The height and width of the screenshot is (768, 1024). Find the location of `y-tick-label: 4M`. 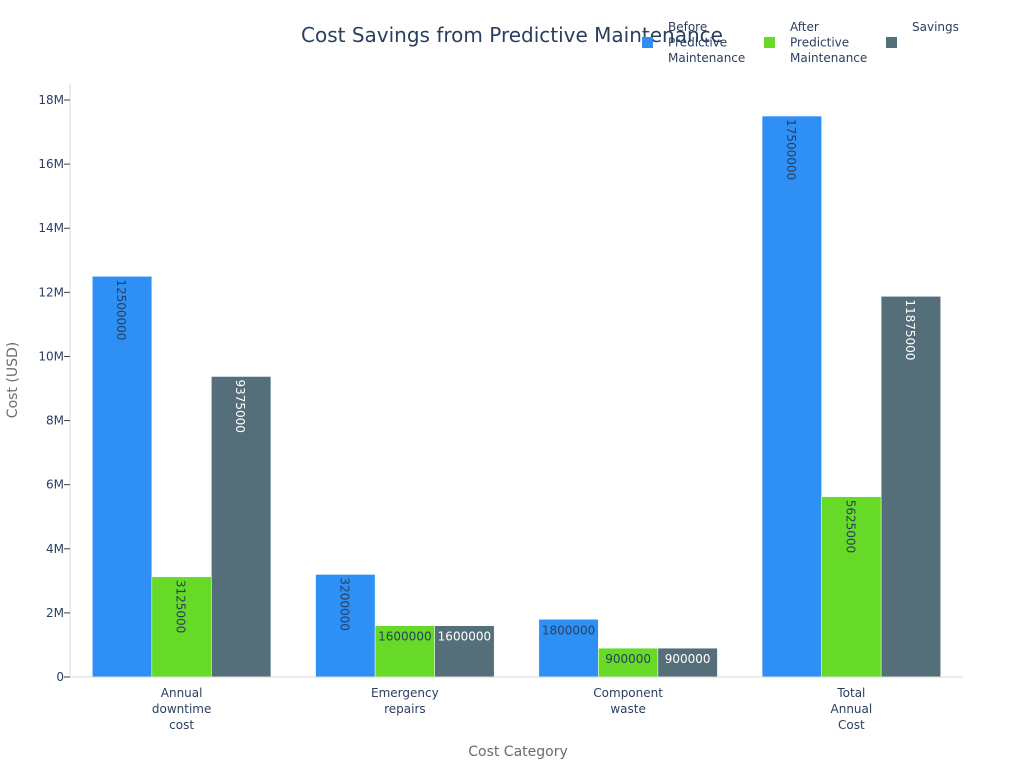

y-tick-label: 4M is located at coordinates (55, 549).